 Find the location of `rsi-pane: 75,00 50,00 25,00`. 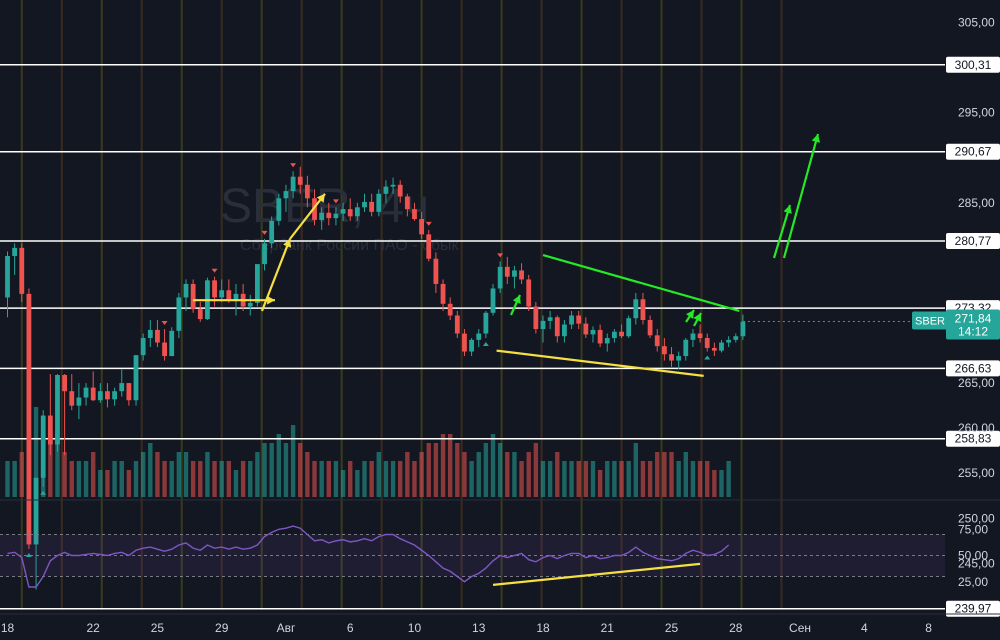

rsi-pane: 75,00 50,00 25,00 is located at coordinates (500, 544).